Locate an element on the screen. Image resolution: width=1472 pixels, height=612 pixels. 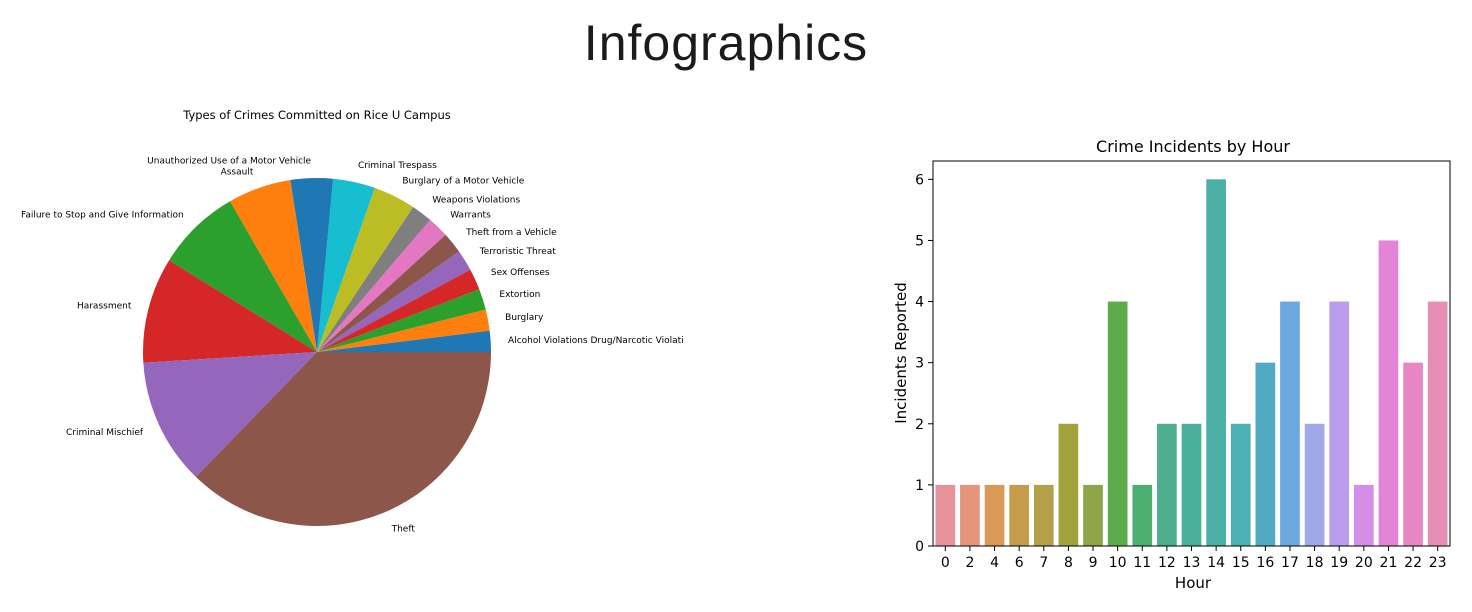
pie-slice-failure-to-stop-and-give-information is located at coordinates (243, 276).